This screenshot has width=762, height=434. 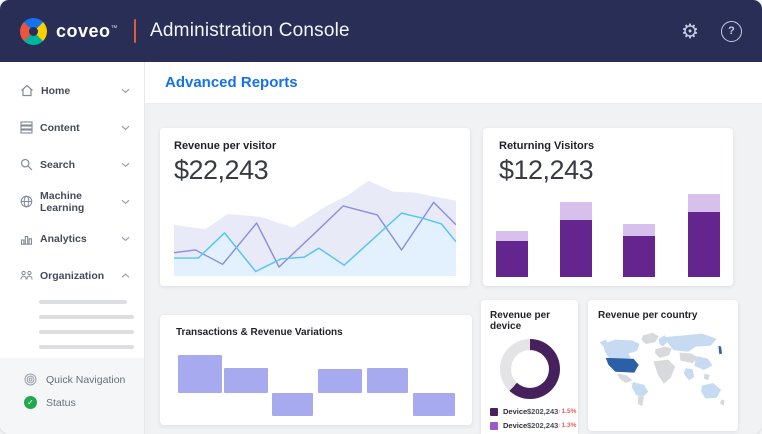 What do you see at coordinates (72, 127) in the screenshot?
I see `sidebar-item-content: Content` at bounding box center [72, 127].